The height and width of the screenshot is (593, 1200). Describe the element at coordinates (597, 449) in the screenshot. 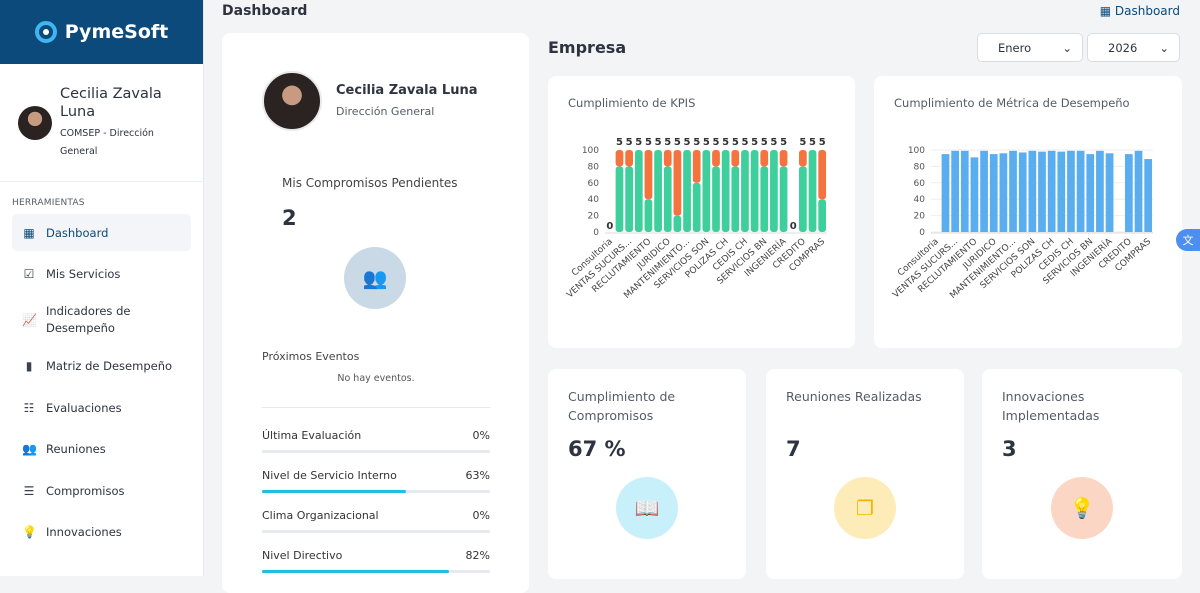

I see `stat-value: 67 %` at that location.